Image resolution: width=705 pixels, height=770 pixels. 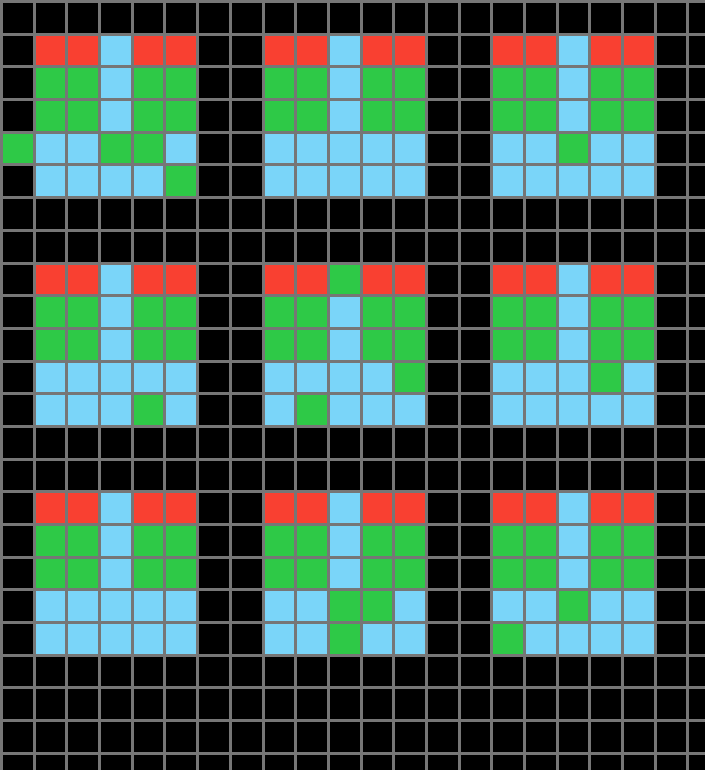 What do you see at coordinates (475, 671) in the screenshot?
I see `grid-cell-r20-c14` at bounding box center [475, 671].